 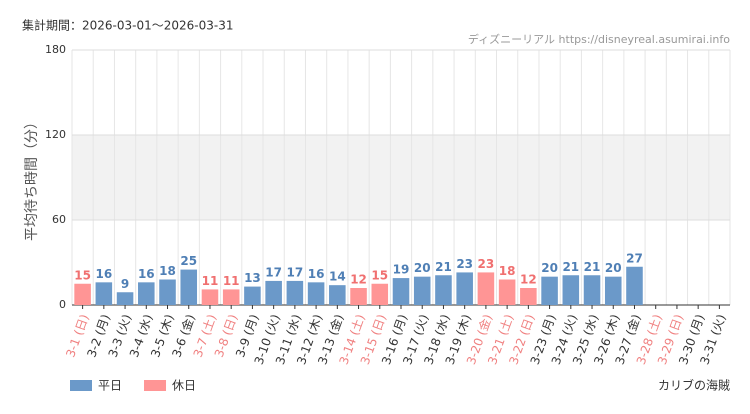 I want to click on value-label: 25, so click(x=188, y=261).